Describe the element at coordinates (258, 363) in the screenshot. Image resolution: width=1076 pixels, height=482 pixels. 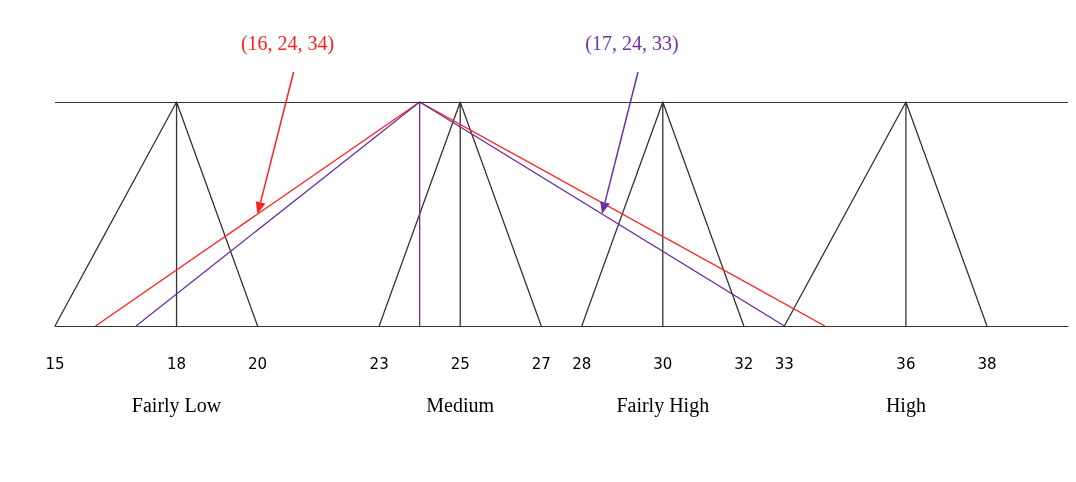
I see `x-tick-label: 20` at that location.